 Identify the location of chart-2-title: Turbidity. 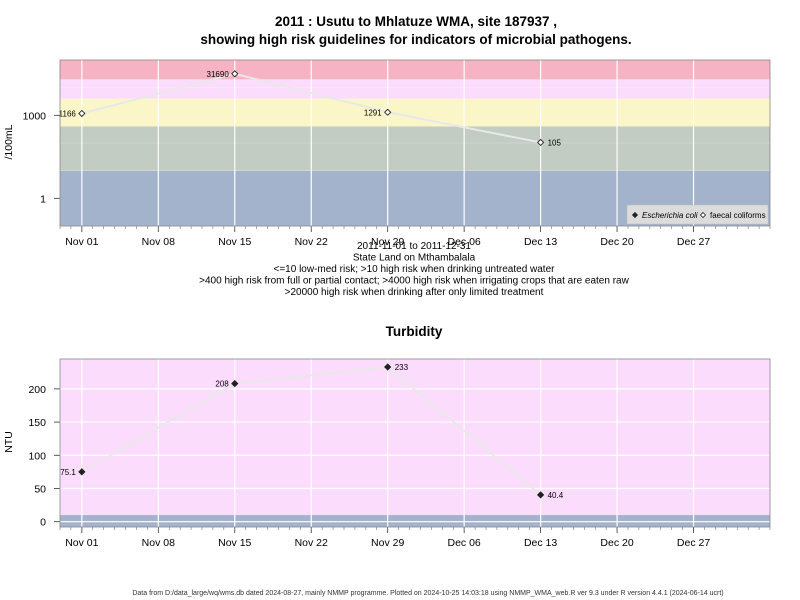
(414, 331).